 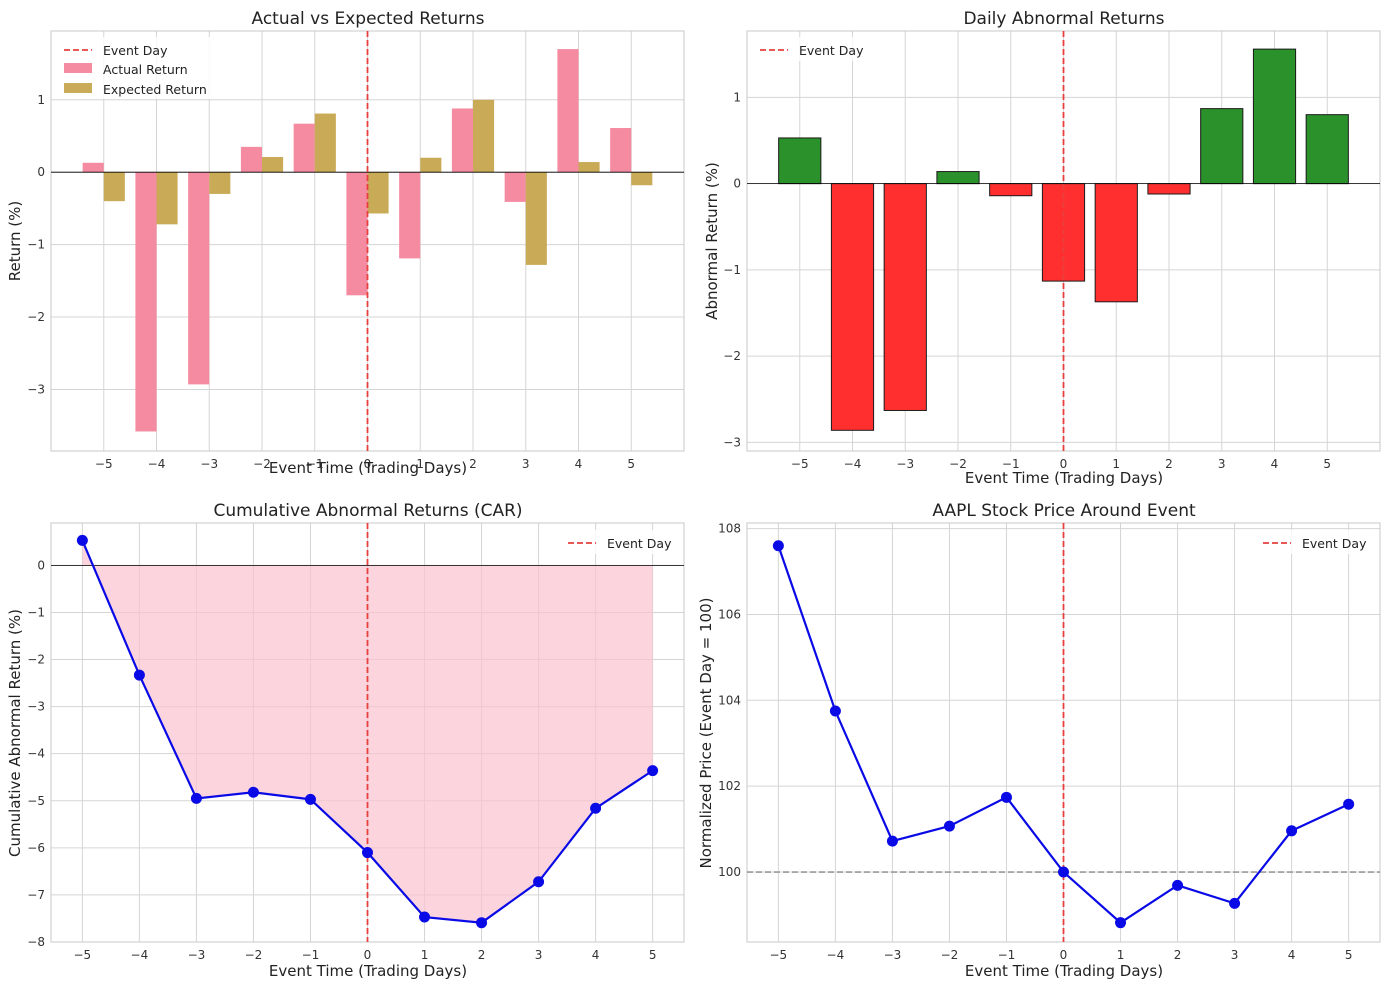 I want to click on y-axis-label: Abnormal Return (%), so click(x=712, y=241).